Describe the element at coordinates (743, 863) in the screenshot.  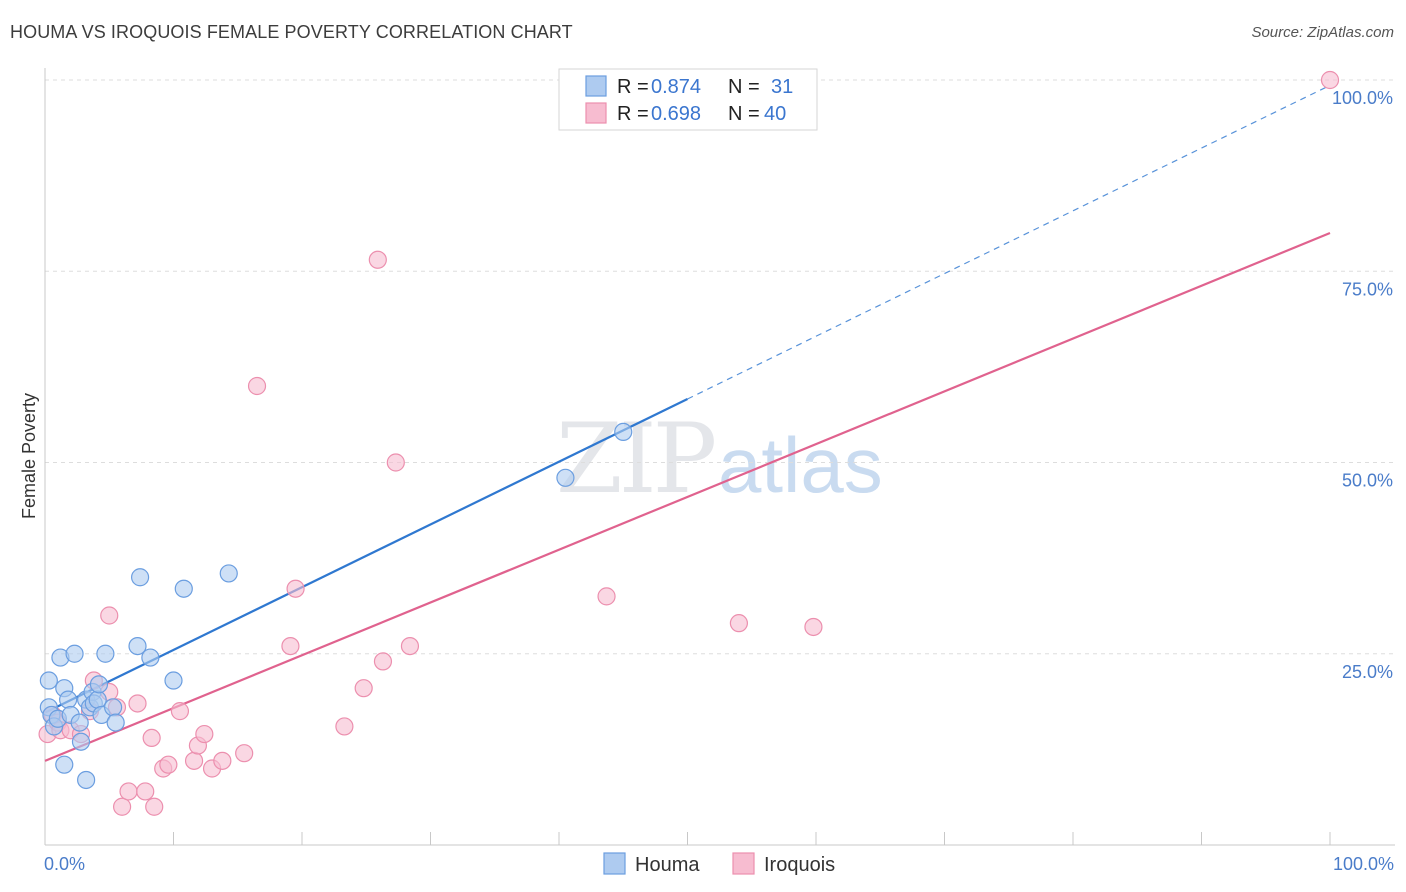
I see `legend-bottom-swatch-iroquois` at that location.